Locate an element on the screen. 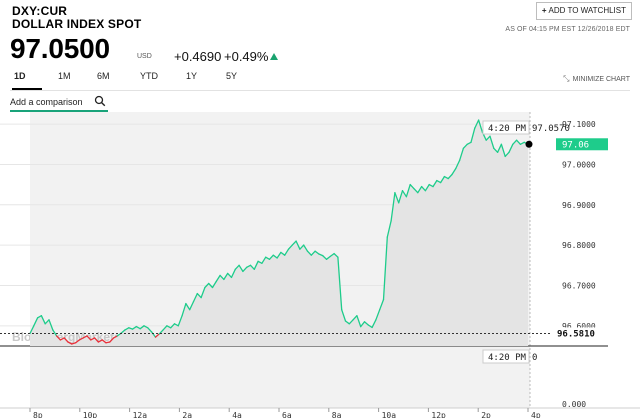 Image resolution: width=640 pixels, height=418 pixels. add-to-watchlist-label: ADD TO WATCHLIST is located at coordinates (587, 10).